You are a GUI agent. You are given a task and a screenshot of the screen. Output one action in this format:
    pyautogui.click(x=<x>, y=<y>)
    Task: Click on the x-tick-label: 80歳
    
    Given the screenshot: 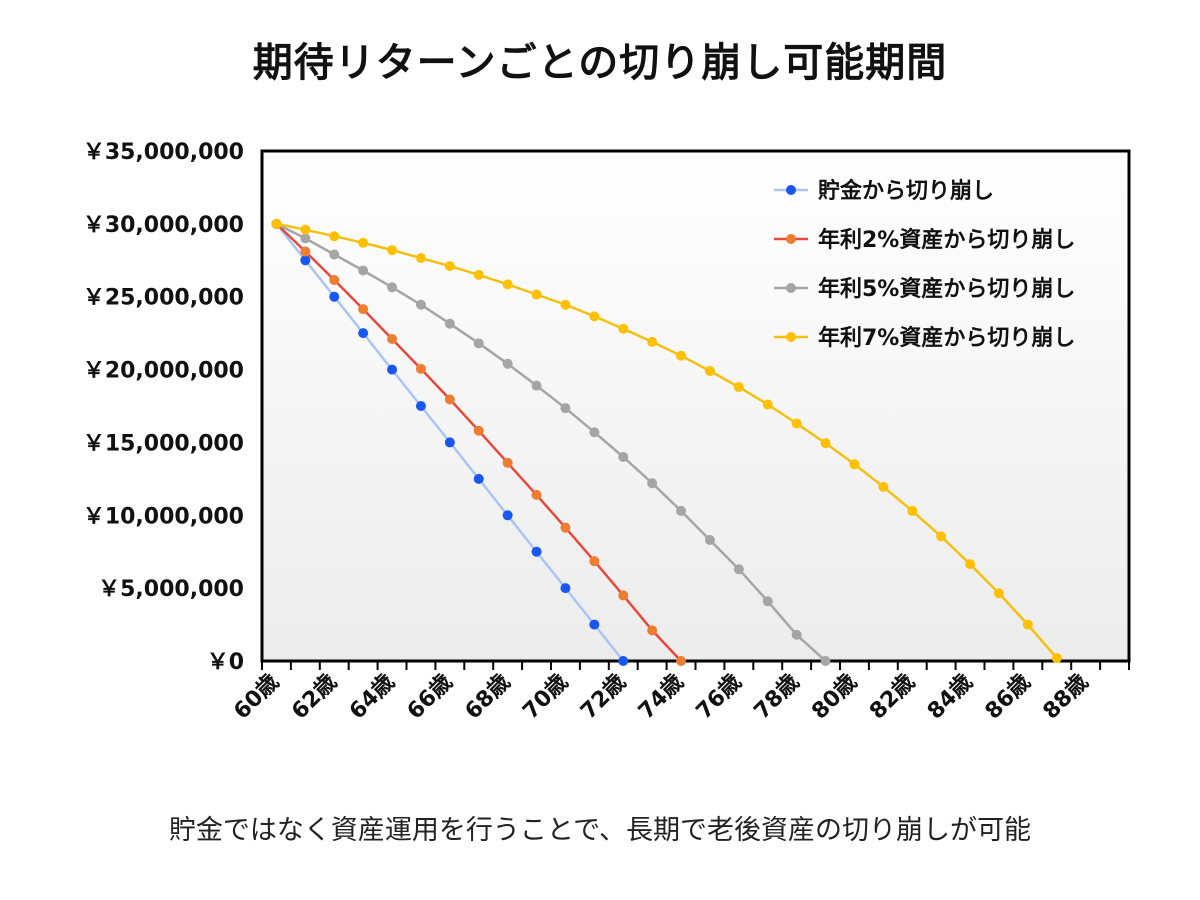 What is the action you would take?
    pyautogui.click(x=834, y=697)
    